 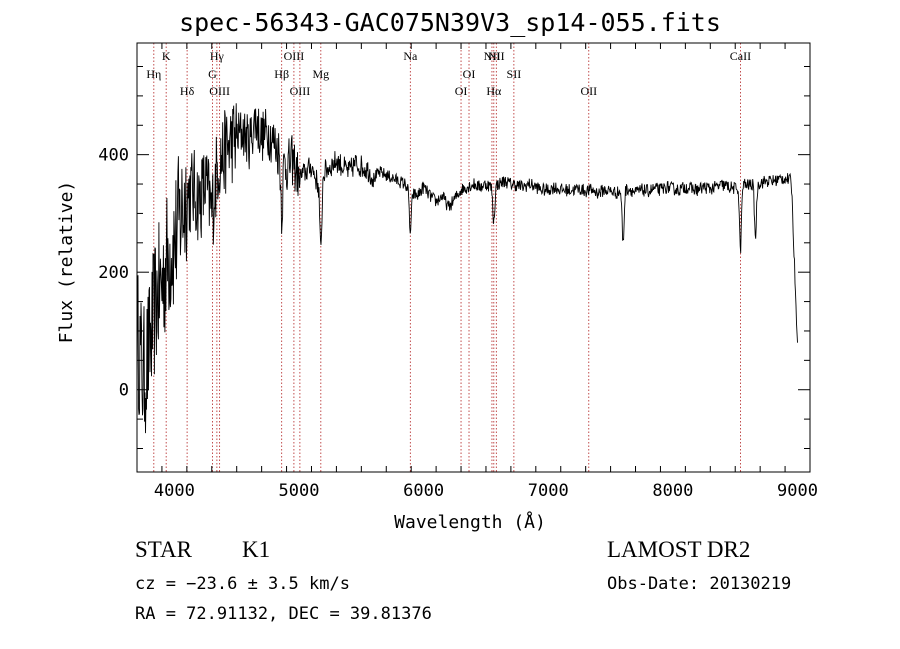 I want to click on chart-title: spec-56343-GAC075N39V3_sp14-055.fits, so click(x=450, y=22).